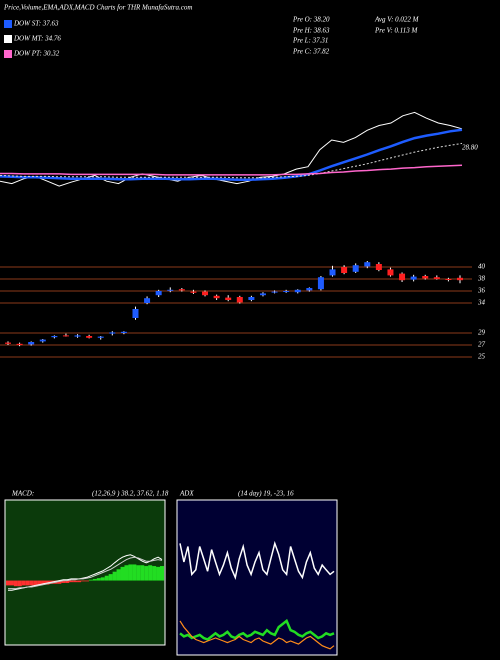 The height and width of the screenshot is (660, 500). What do you see at coordinates (481, 291) in the screenshot?
I see `y-tick-label: 36` at bounding box center [481, 291].